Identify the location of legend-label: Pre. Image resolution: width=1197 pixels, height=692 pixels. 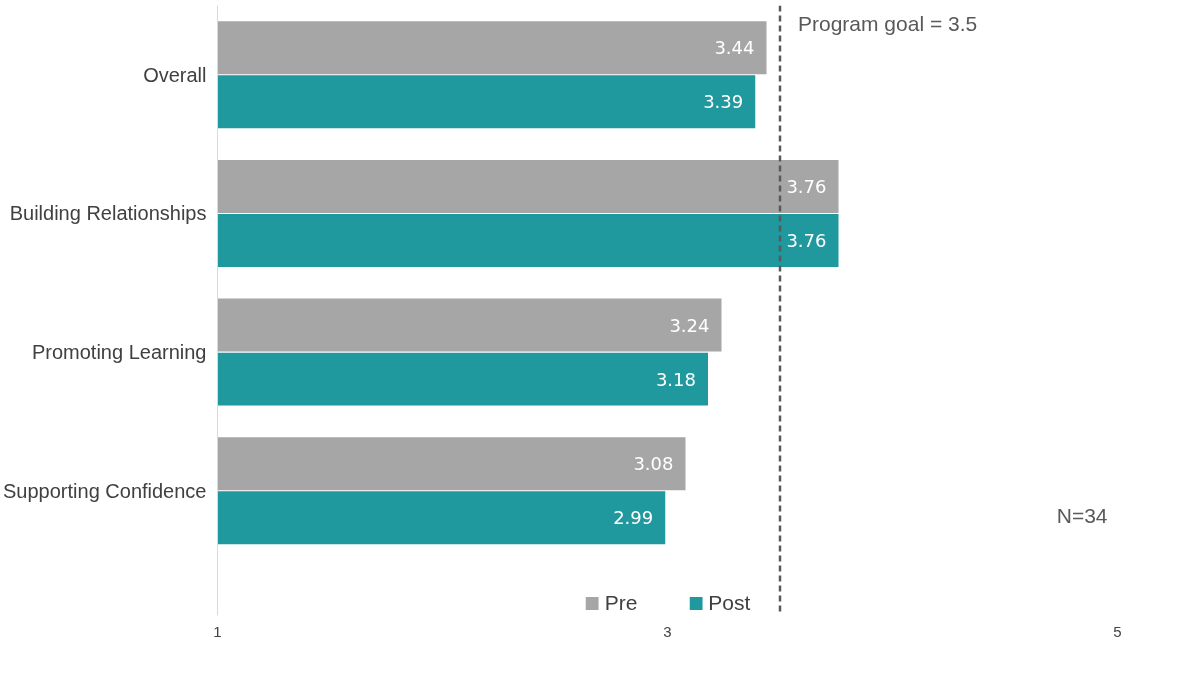
(621, 603).